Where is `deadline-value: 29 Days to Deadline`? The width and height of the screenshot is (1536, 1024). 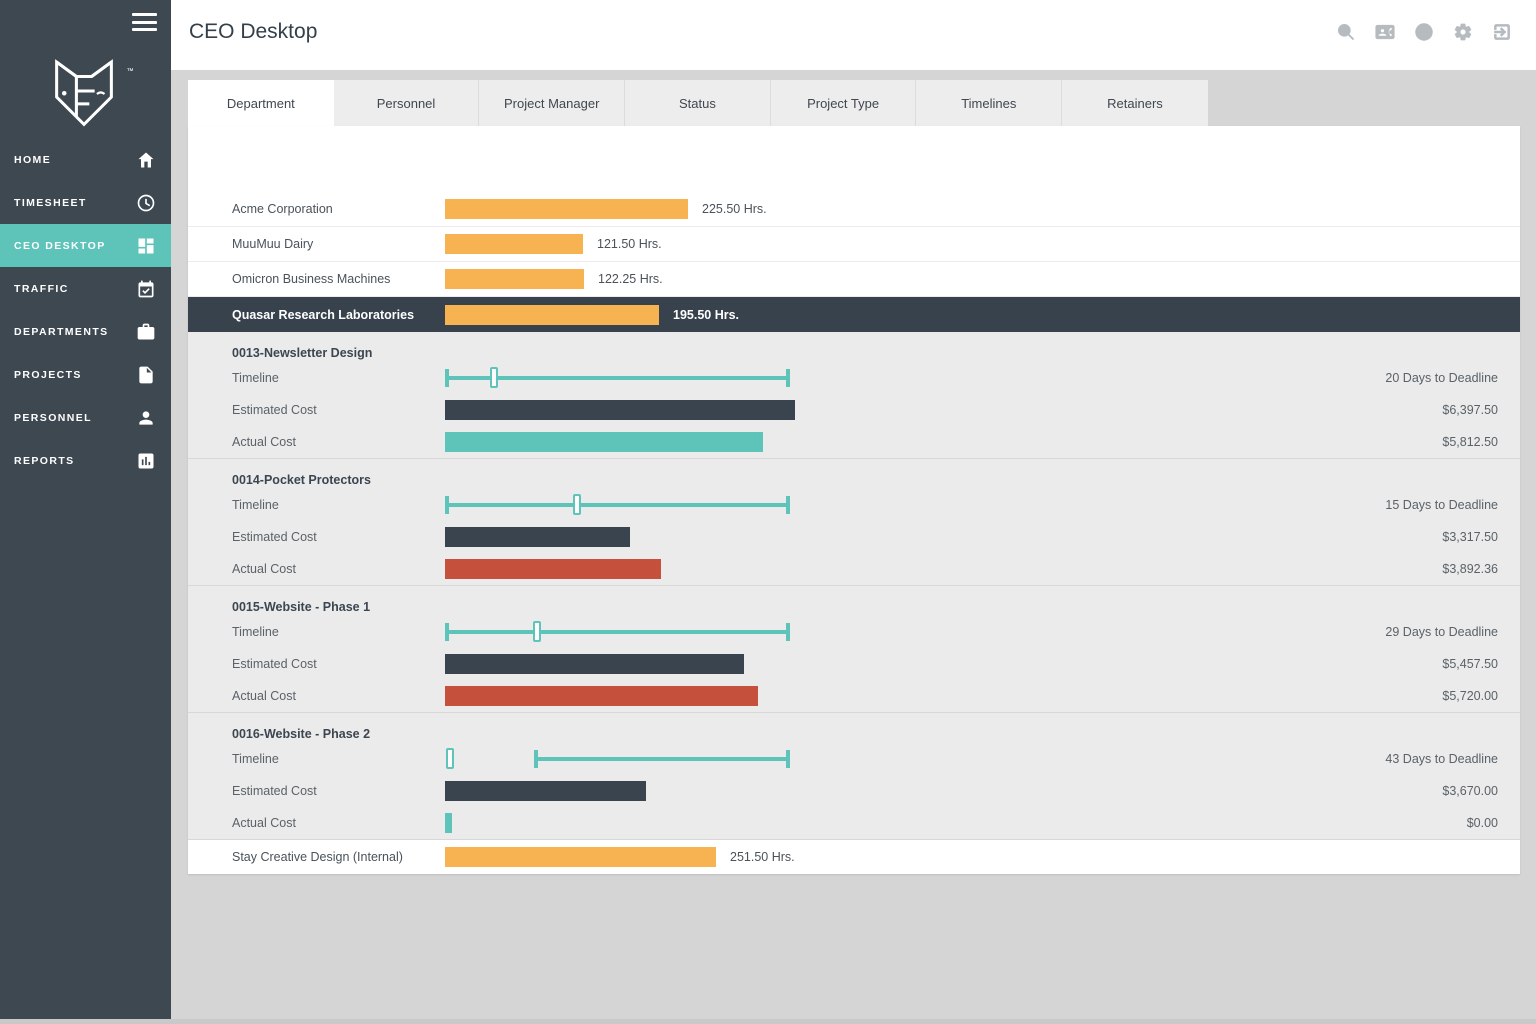
deadline-value: 29 Days to Deadline is located at coordinates (1441, 632).